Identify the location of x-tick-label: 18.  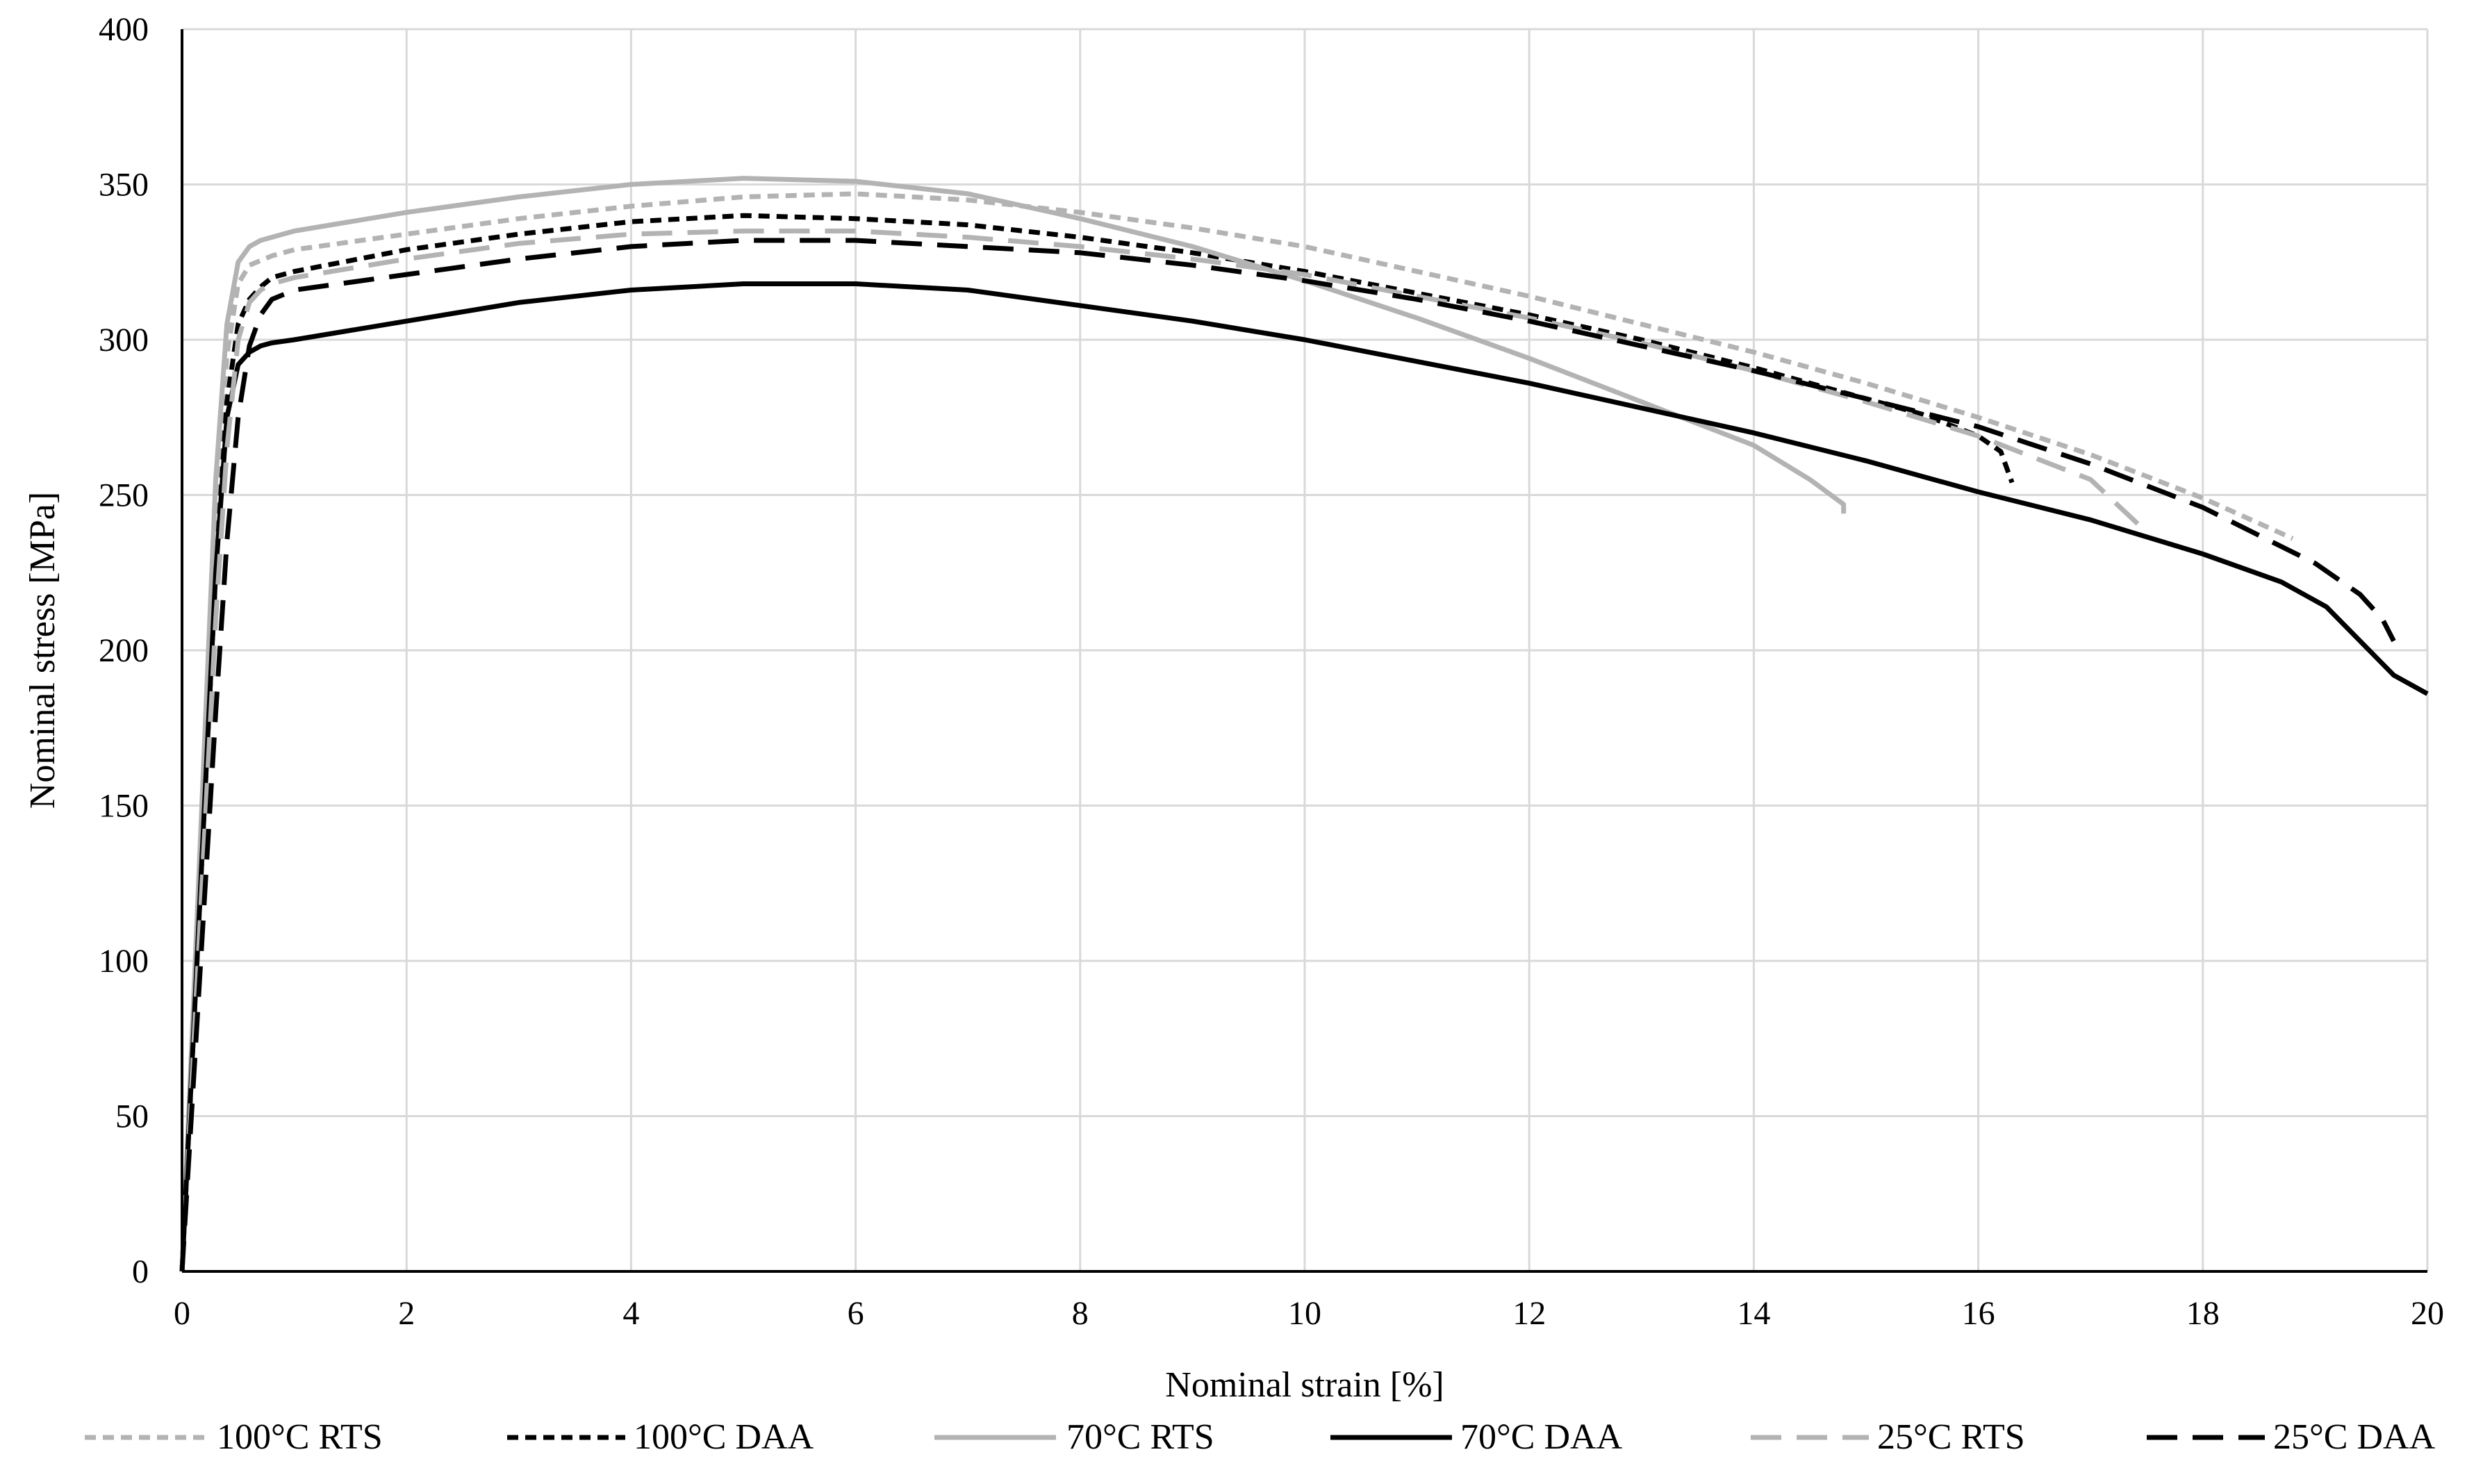
(2203, 1313).